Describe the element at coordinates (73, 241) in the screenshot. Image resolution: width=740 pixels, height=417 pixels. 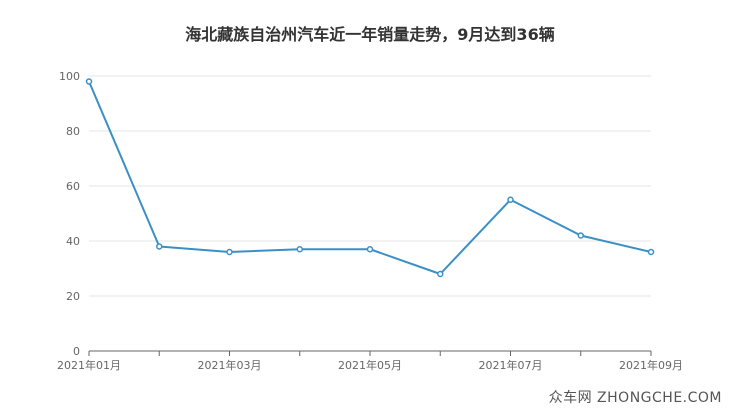
I see `y-tick-label: 40` at that location.